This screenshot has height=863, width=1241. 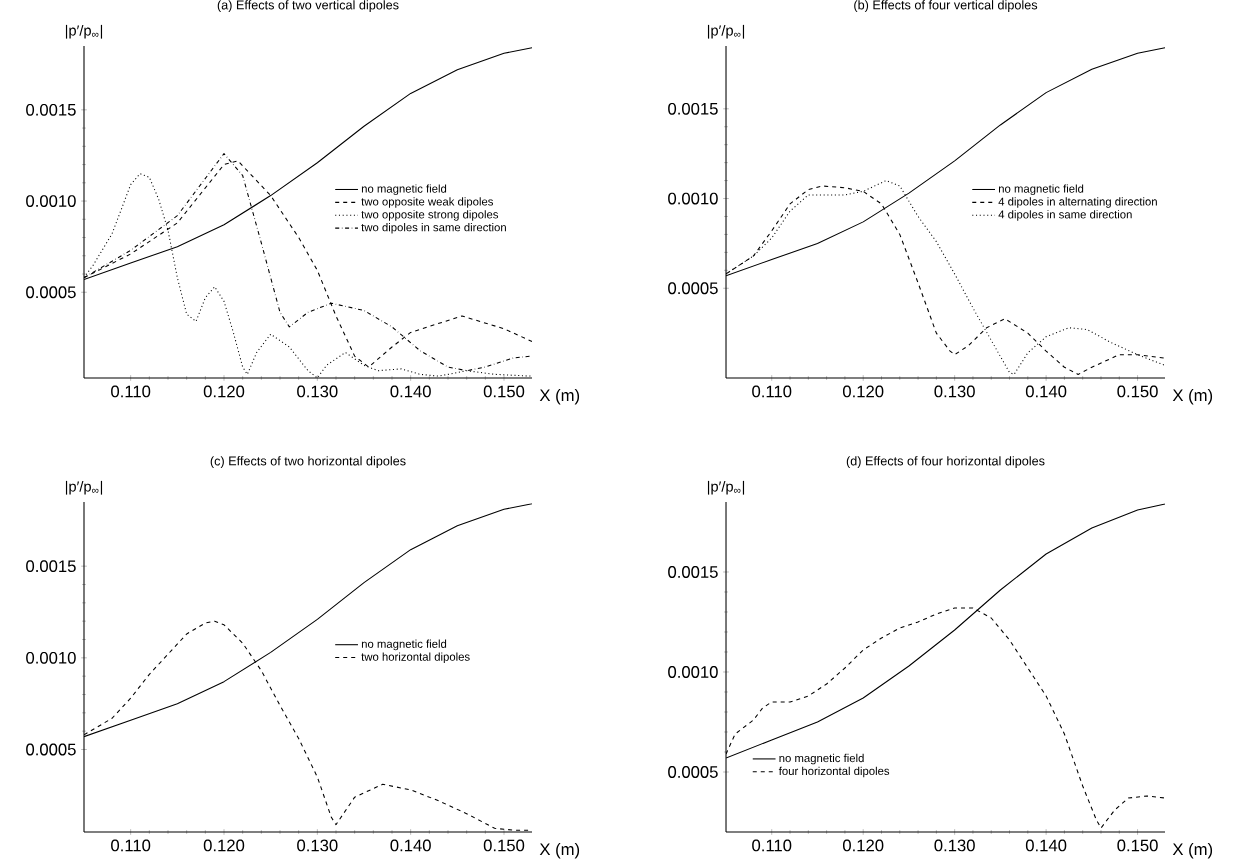 I want to click on legend-label: two opposite strong dipoles, so click(x=430, y=215).